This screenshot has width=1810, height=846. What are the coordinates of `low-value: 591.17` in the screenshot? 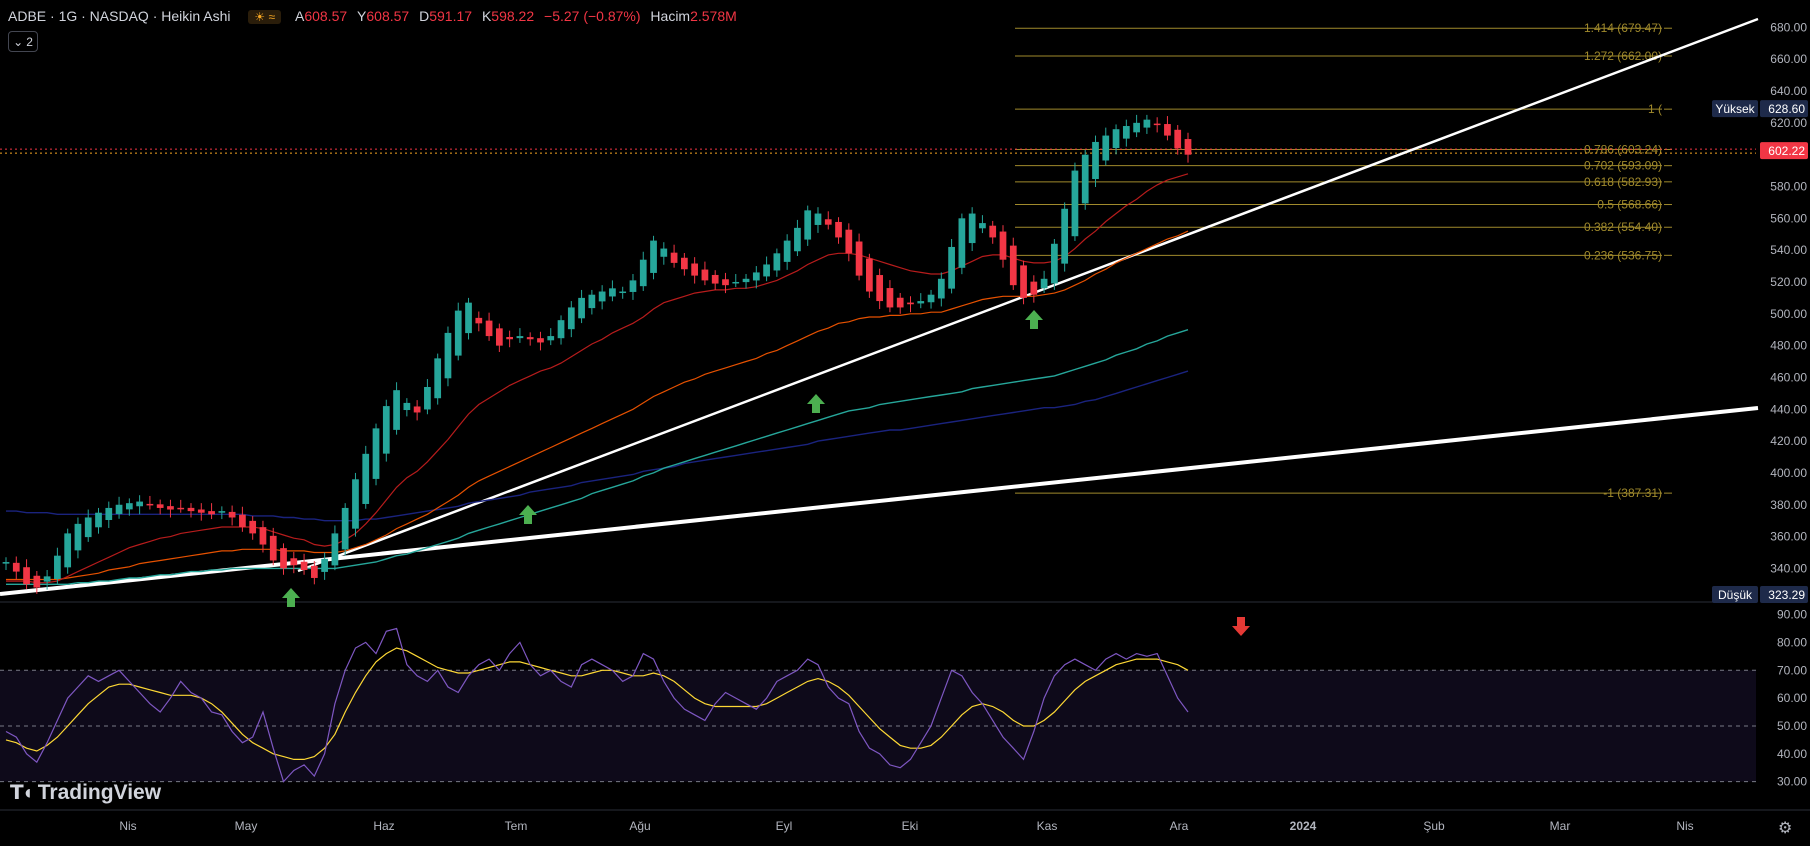 It's located at (451, 16).